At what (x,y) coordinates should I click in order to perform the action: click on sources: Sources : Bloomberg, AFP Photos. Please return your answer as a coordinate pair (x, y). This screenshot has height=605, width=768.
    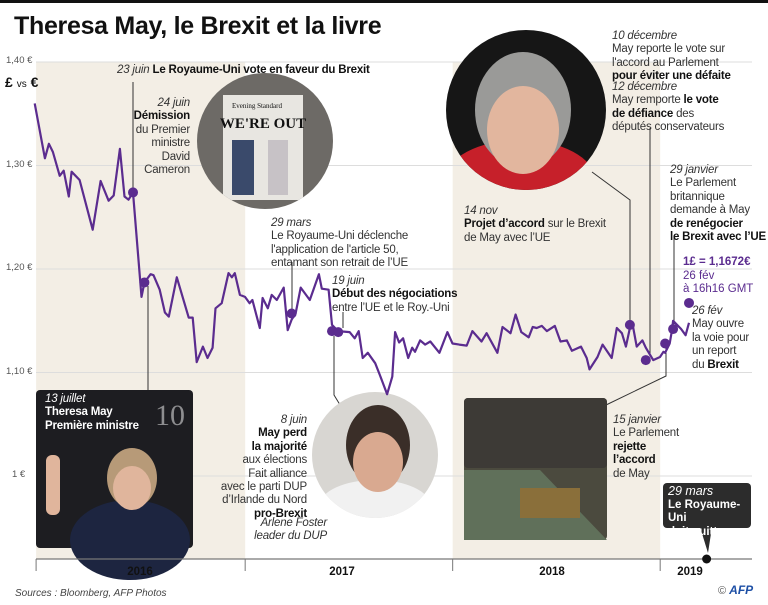
    Looking at the image, I should click on (91, 593).